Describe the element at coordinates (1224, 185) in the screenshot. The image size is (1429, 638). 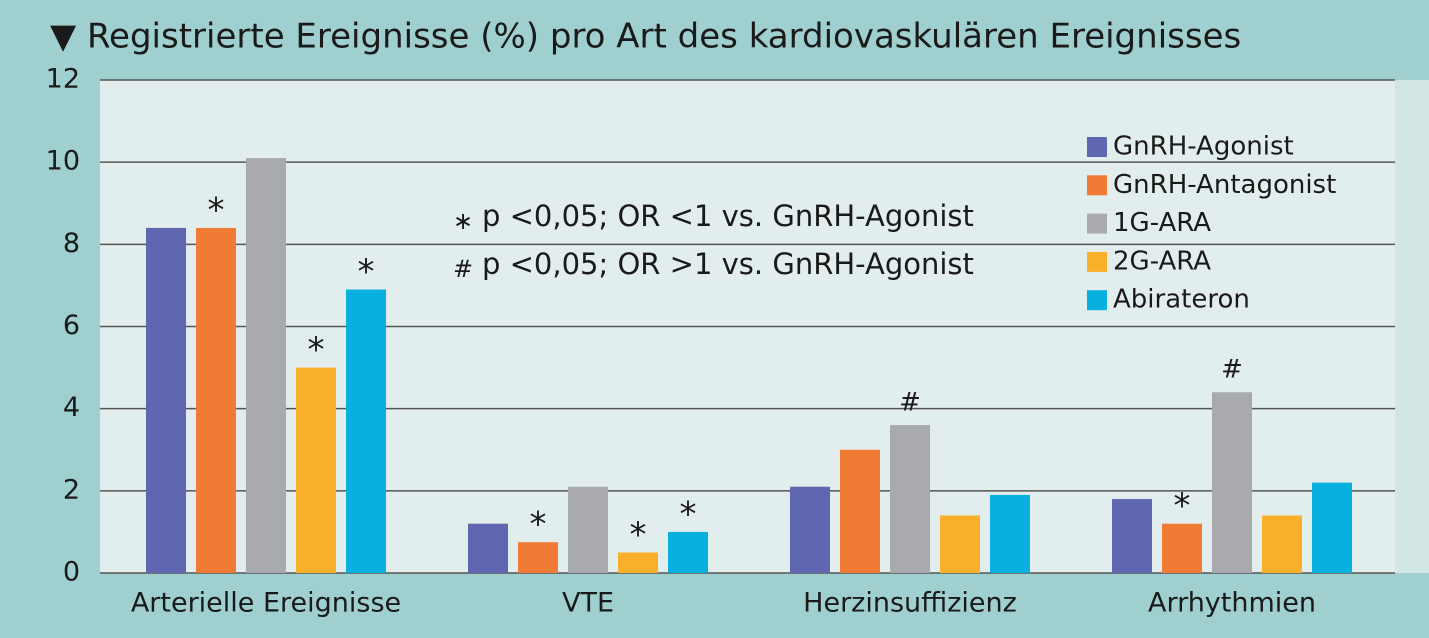
I see `legend-label: GnRH-Antagonist` at that location.